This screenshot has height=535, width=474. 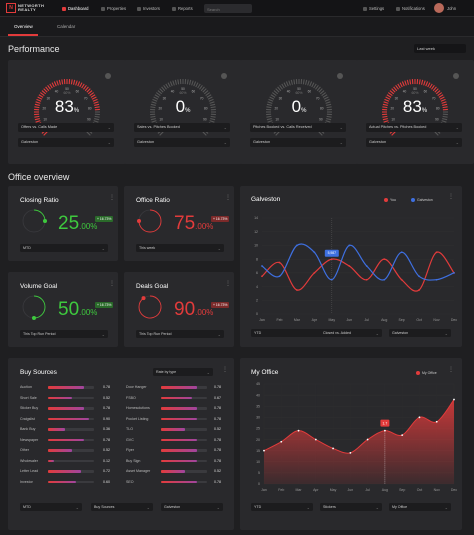 What do you see at coordinates (106, 460) in the screenshot?
I see `buy-source-value: 0.12` at bounding box center [106, 460].